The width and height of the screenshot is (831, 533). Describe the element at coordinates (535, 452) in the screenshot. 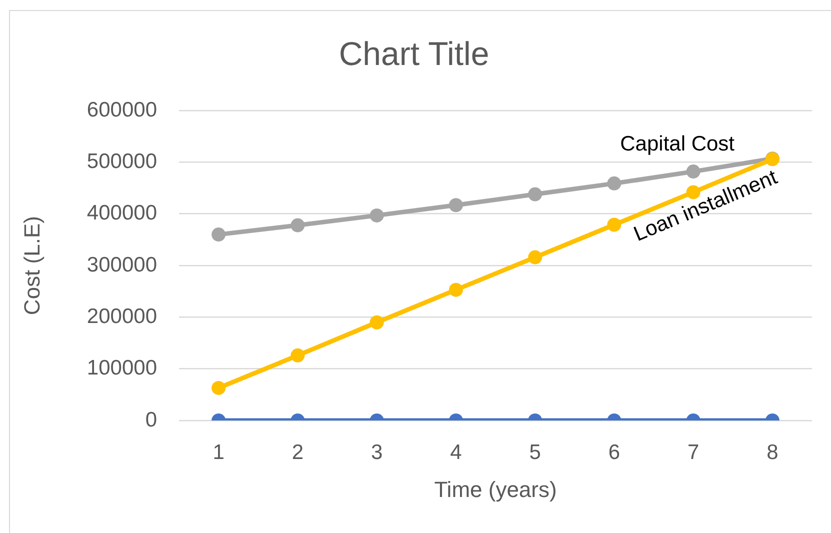

I see `x-tick-label: 5` at that location.